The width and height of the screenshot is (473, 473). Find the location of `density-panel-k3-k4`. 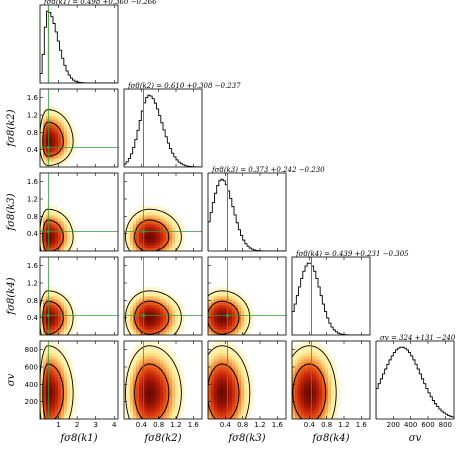

density-panel-k3-k4 is located at coordinates (242, 301).